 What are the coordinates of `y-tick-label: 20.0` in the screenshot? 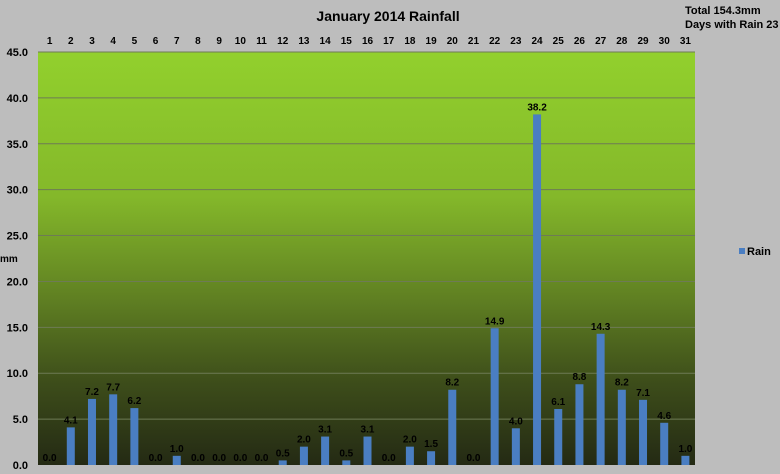 It's located at (17, 282).